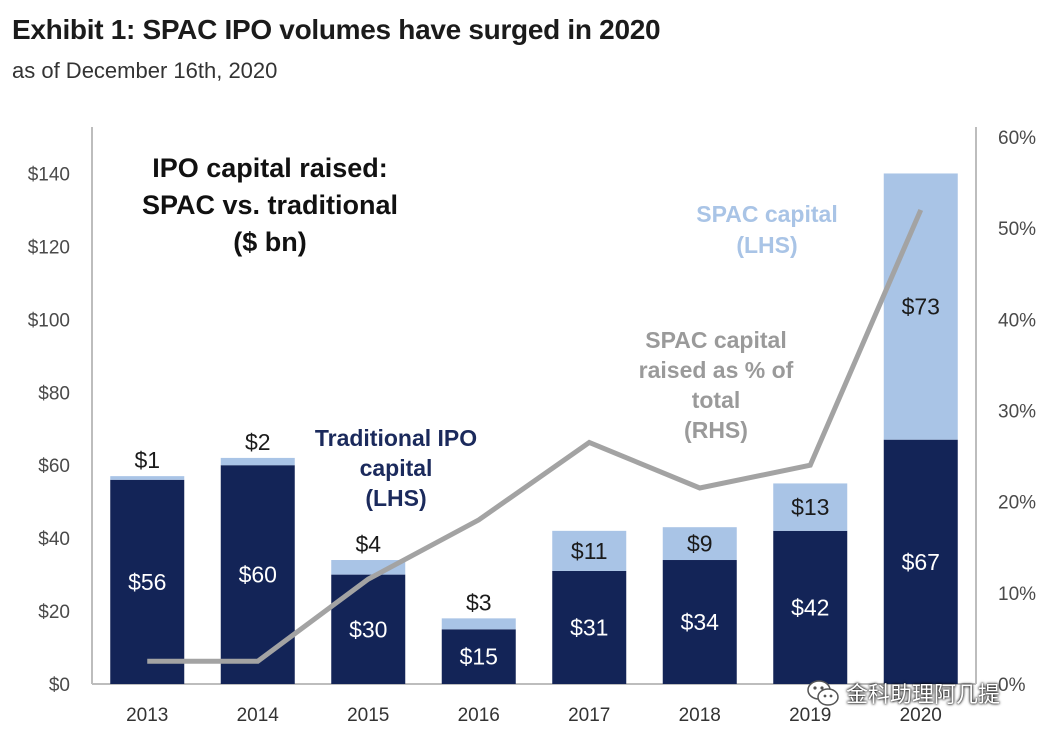  Describe the element at coordinates (1017, 138) in the screenshot. I see `right-axis-tick: 60%` at that location.